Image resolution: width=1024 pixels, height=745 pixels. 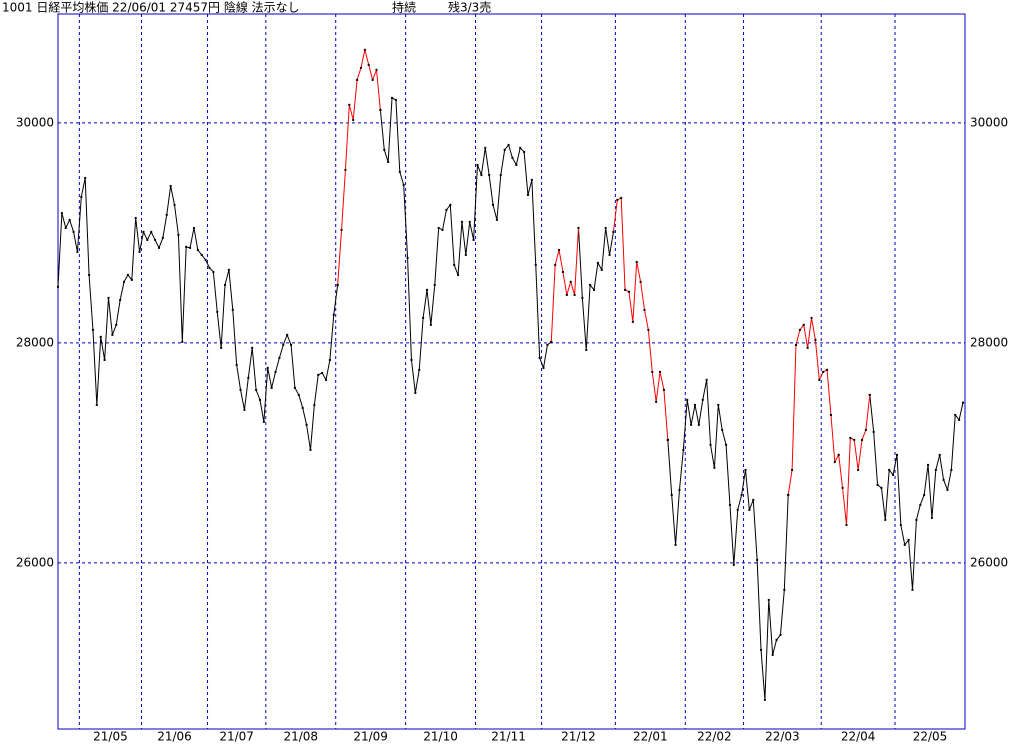 What do you see at coordinates (508, 737) in the screenshot?
I see `x-tick-label: 21/11` at bounding box center [508, 737].